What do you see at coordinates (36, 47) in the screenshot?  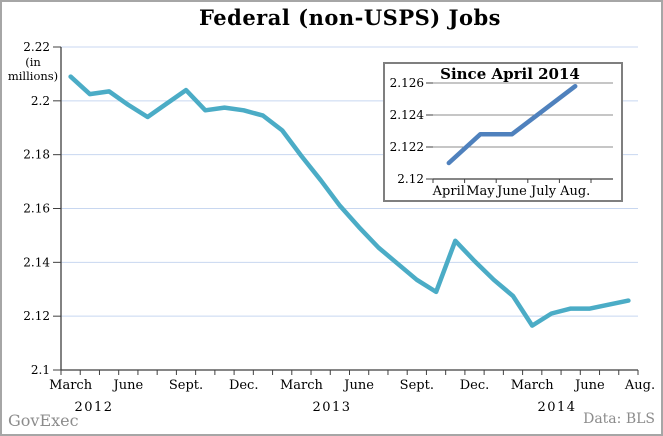 I see `y-tick-label: 2.22` at bounding box center [36, 47].